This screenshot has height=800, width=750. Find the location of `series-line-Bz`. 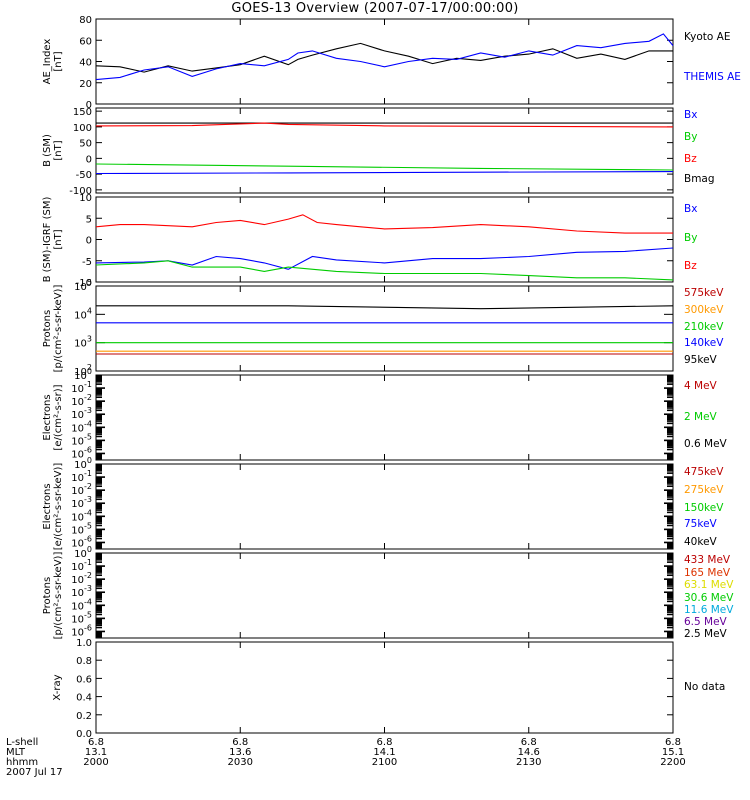

series-line-Bz is located at coordinates (384, 224).